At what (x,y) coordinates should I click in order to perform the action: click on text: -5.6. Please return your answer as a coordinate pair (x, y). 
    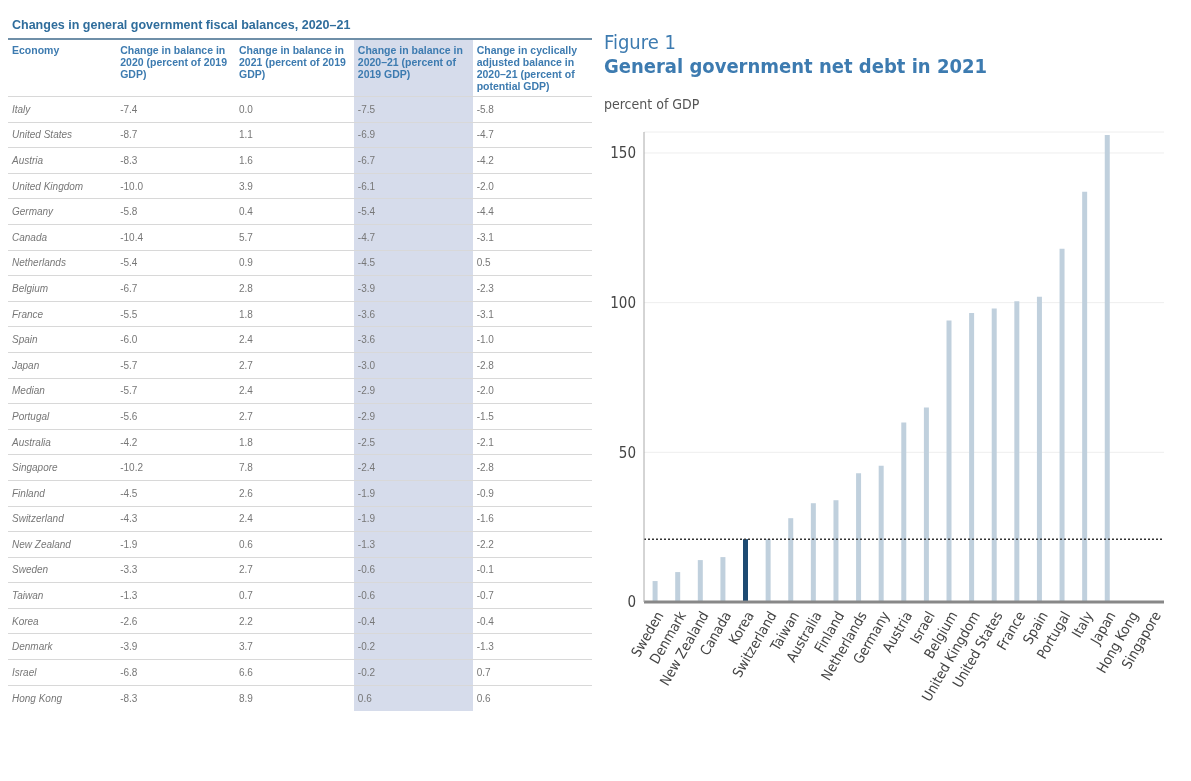
    Looking at the image, I should click on (129, 416).